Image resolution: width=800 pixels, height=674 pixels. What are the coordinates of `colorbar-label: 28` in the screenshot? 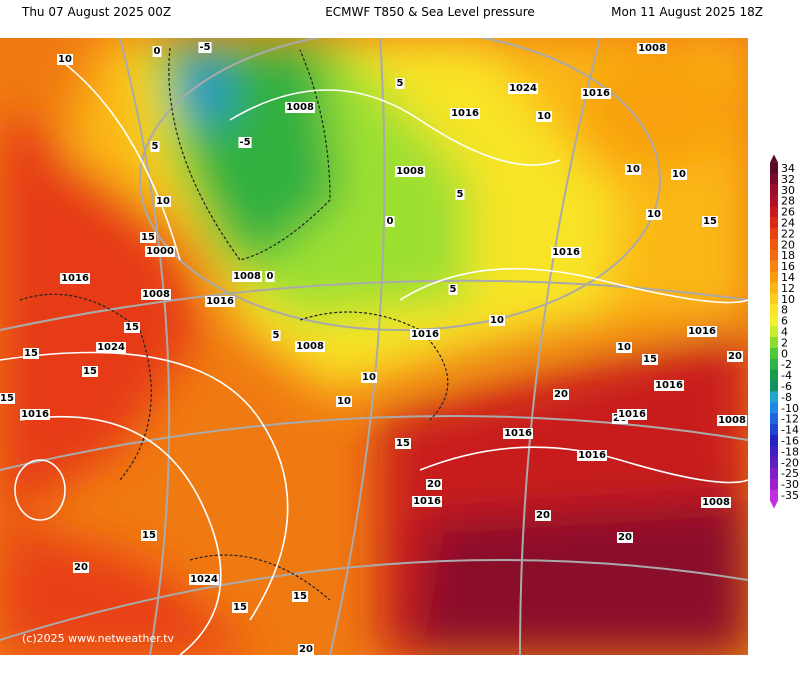 It's located at (788, 201).